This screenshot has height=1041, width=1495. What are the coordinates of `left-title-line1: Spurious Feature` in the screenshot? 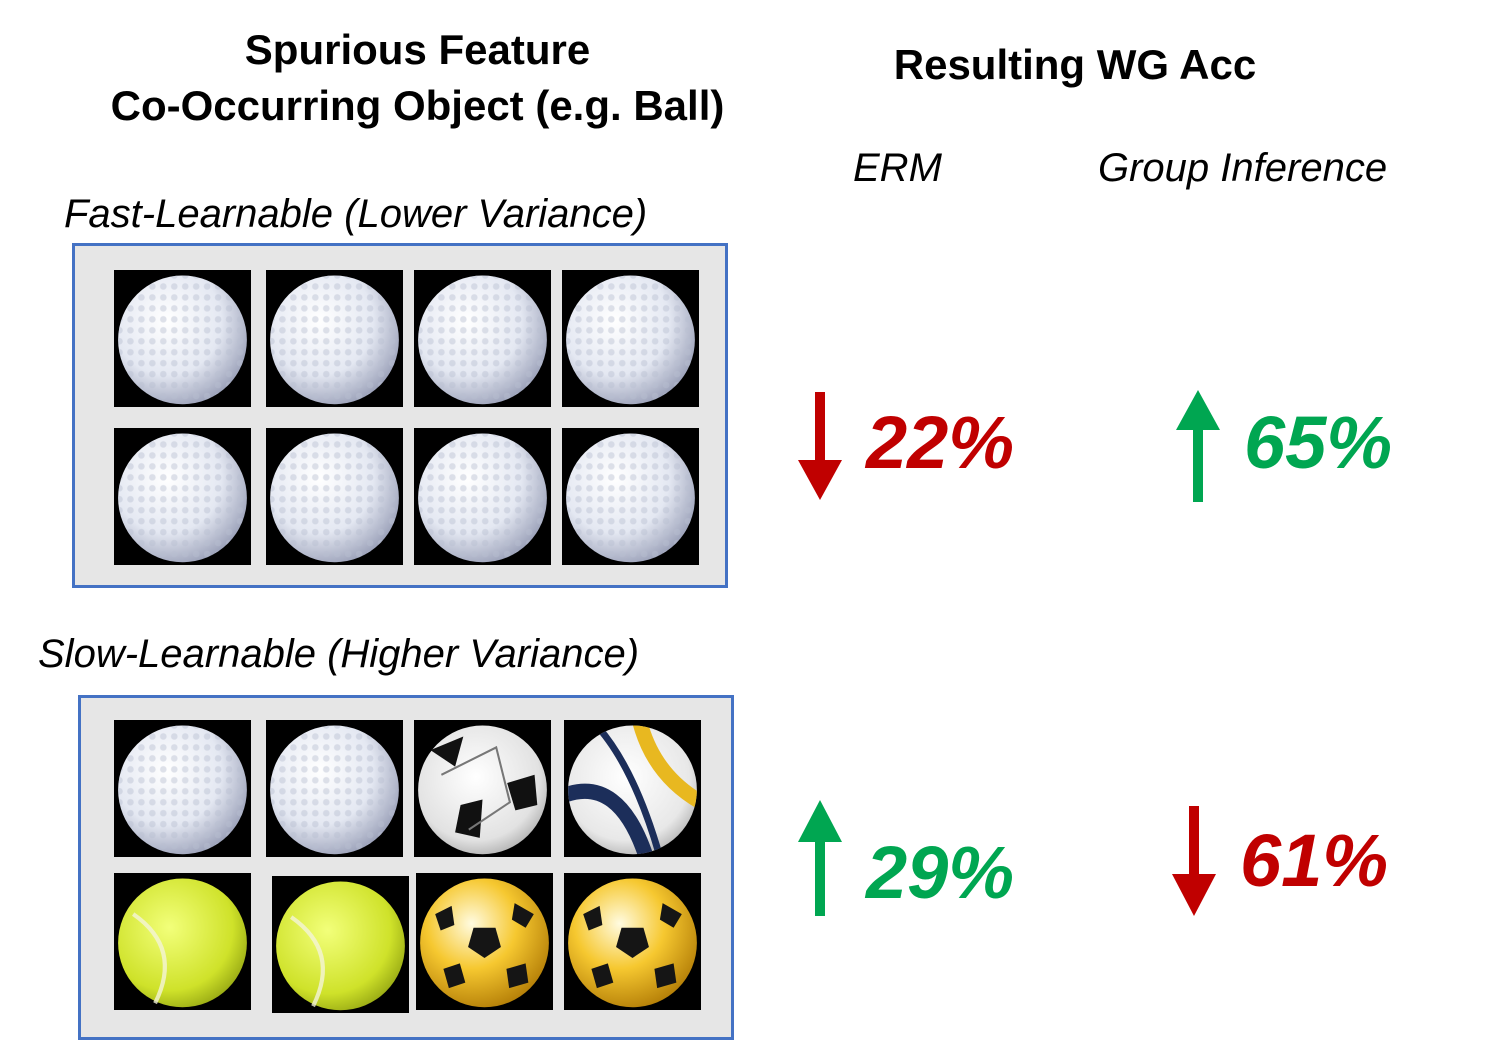 It's located at (417, 49).